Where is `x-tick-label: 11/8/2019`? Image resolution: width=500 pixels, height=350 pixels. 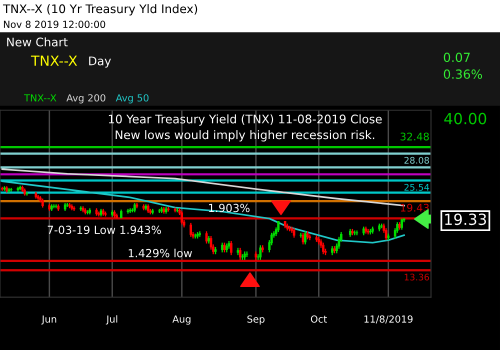 x-tick-label: 11/8/2019 is located at coordinates (388, 319).